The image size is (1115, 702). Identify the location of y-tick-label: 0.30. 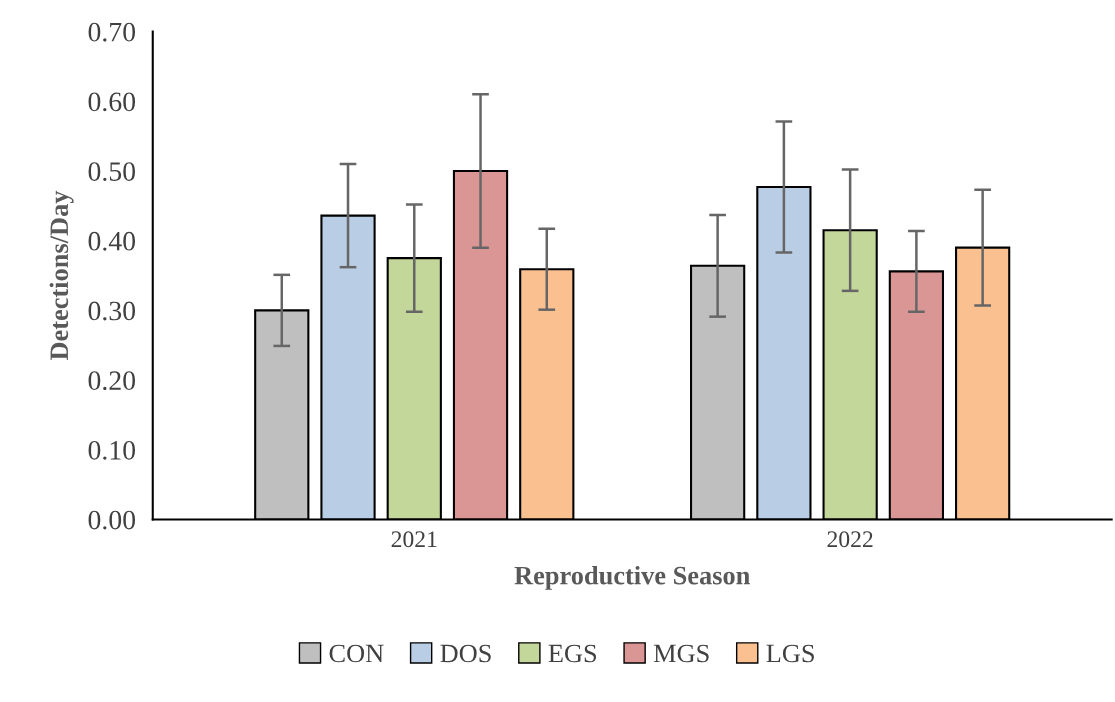
(112, 311).